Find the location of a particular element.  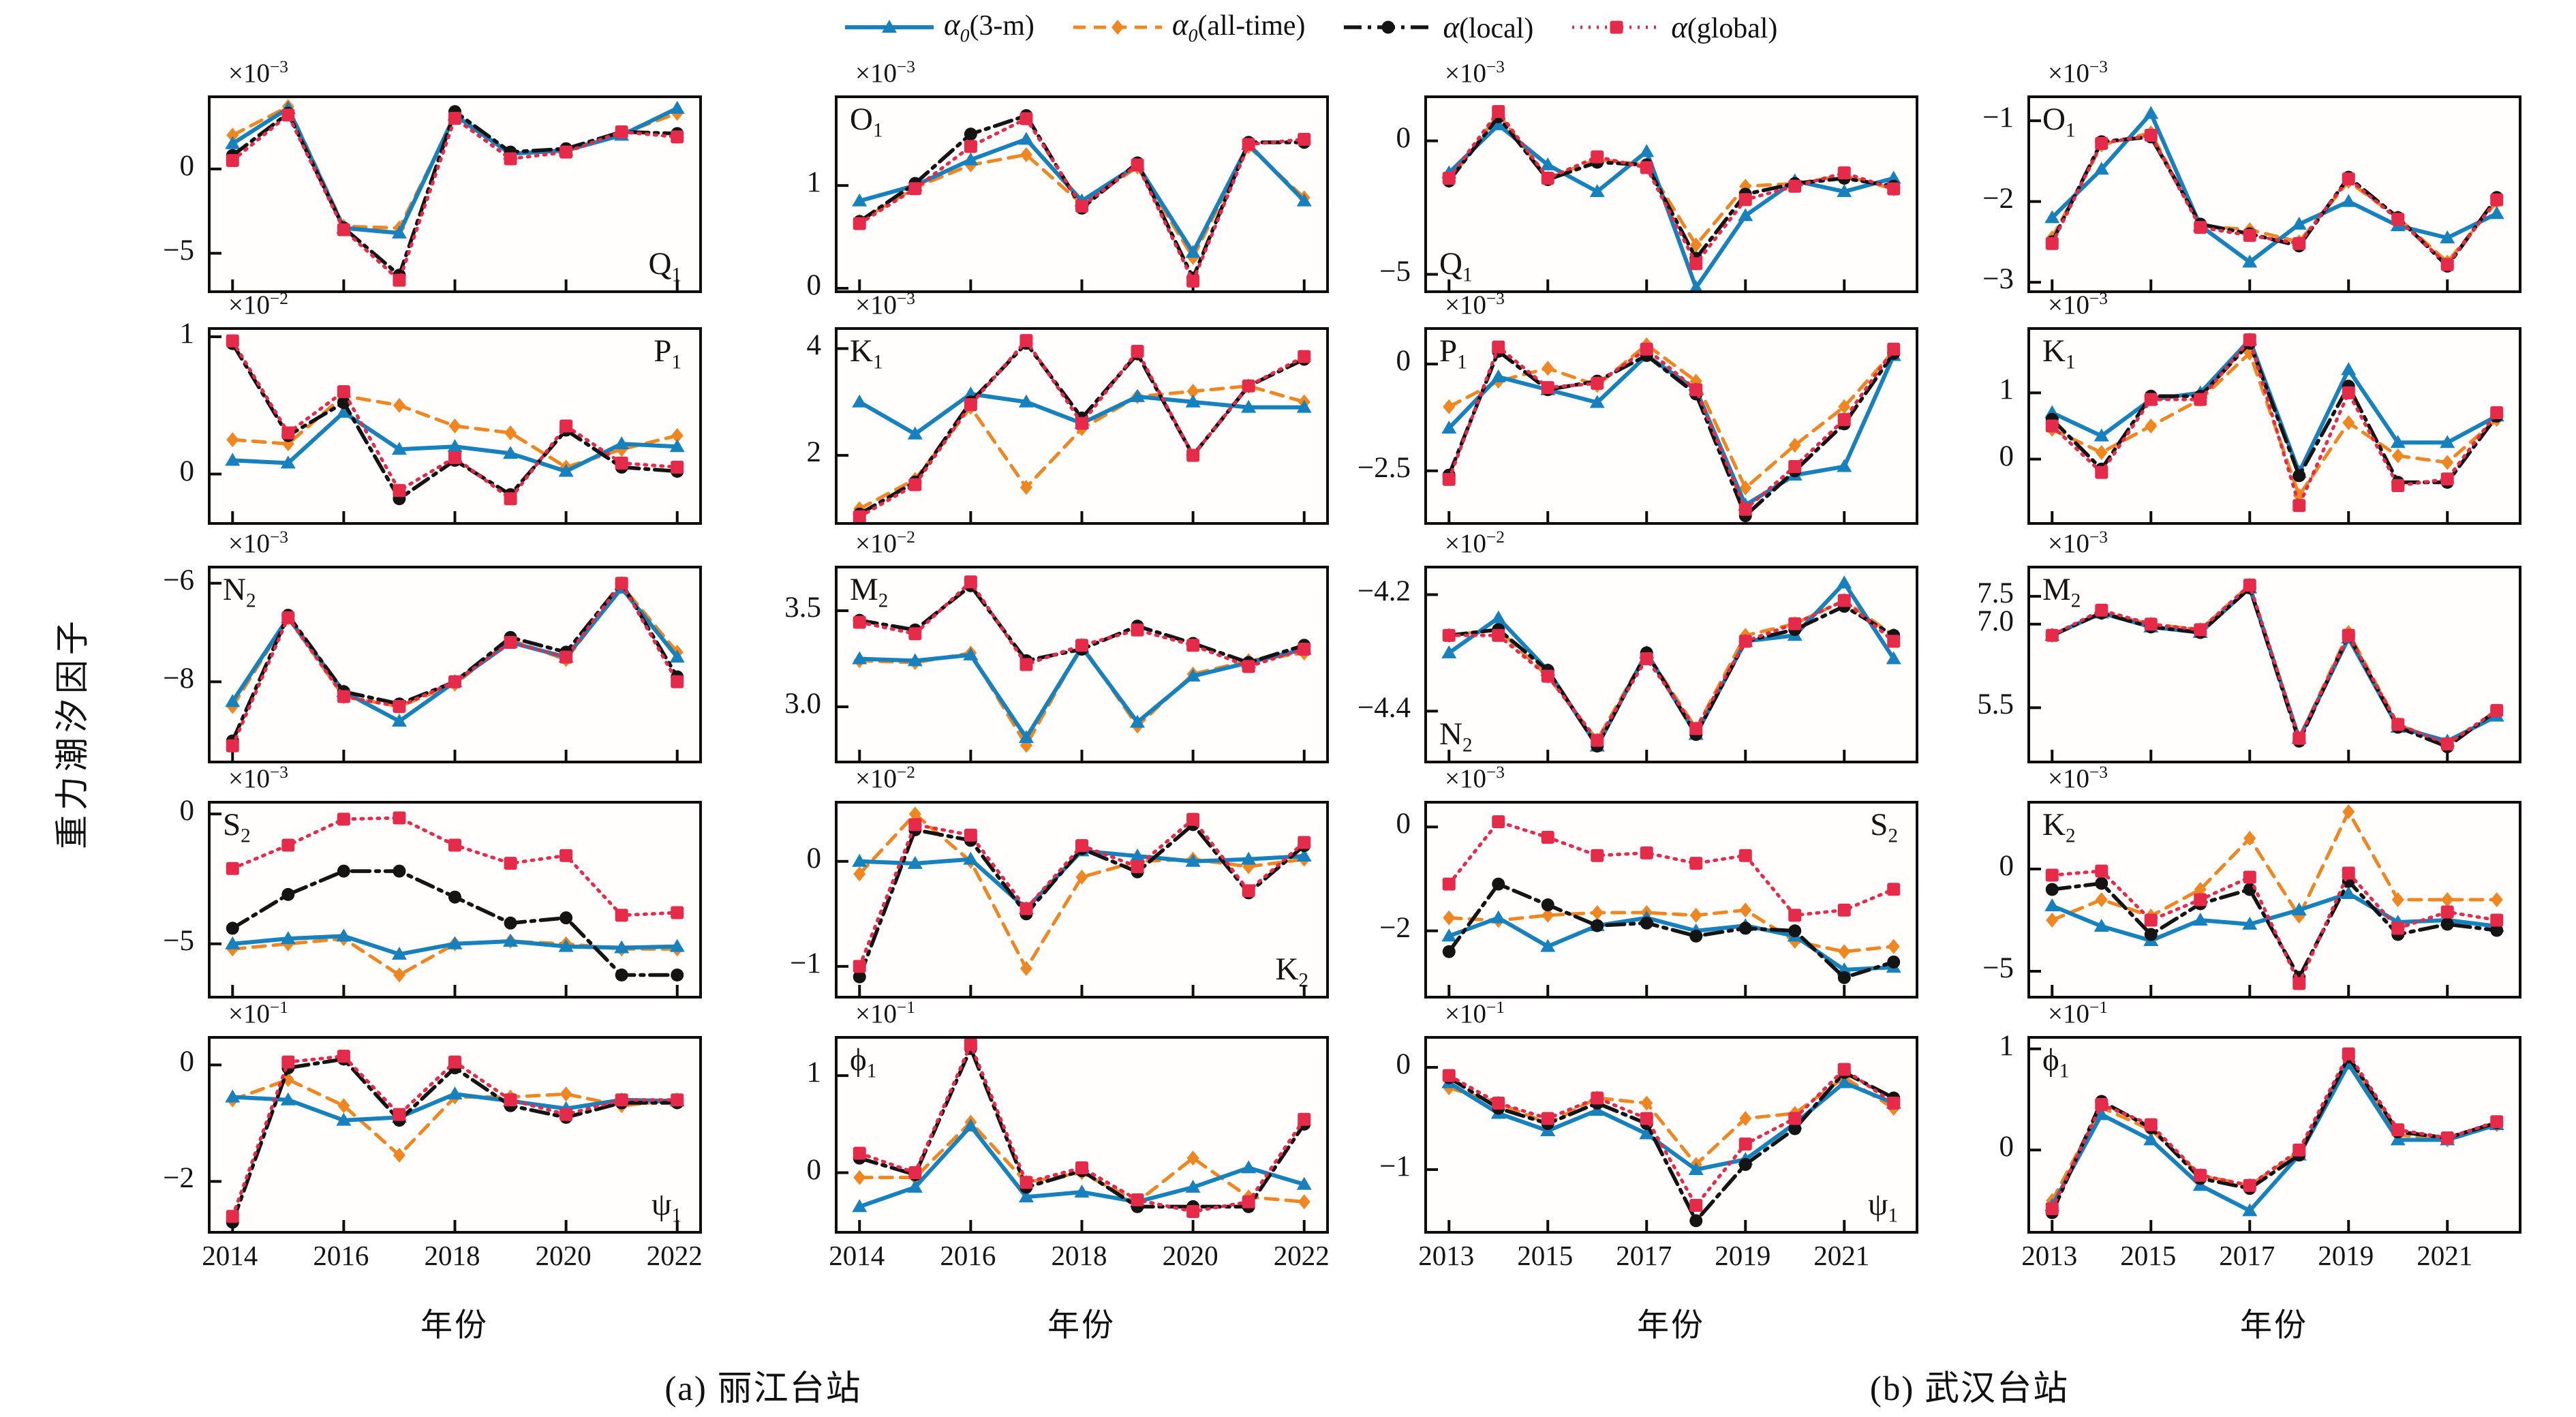

panel-O1-lijiang is located at coordinates (1082, 194).